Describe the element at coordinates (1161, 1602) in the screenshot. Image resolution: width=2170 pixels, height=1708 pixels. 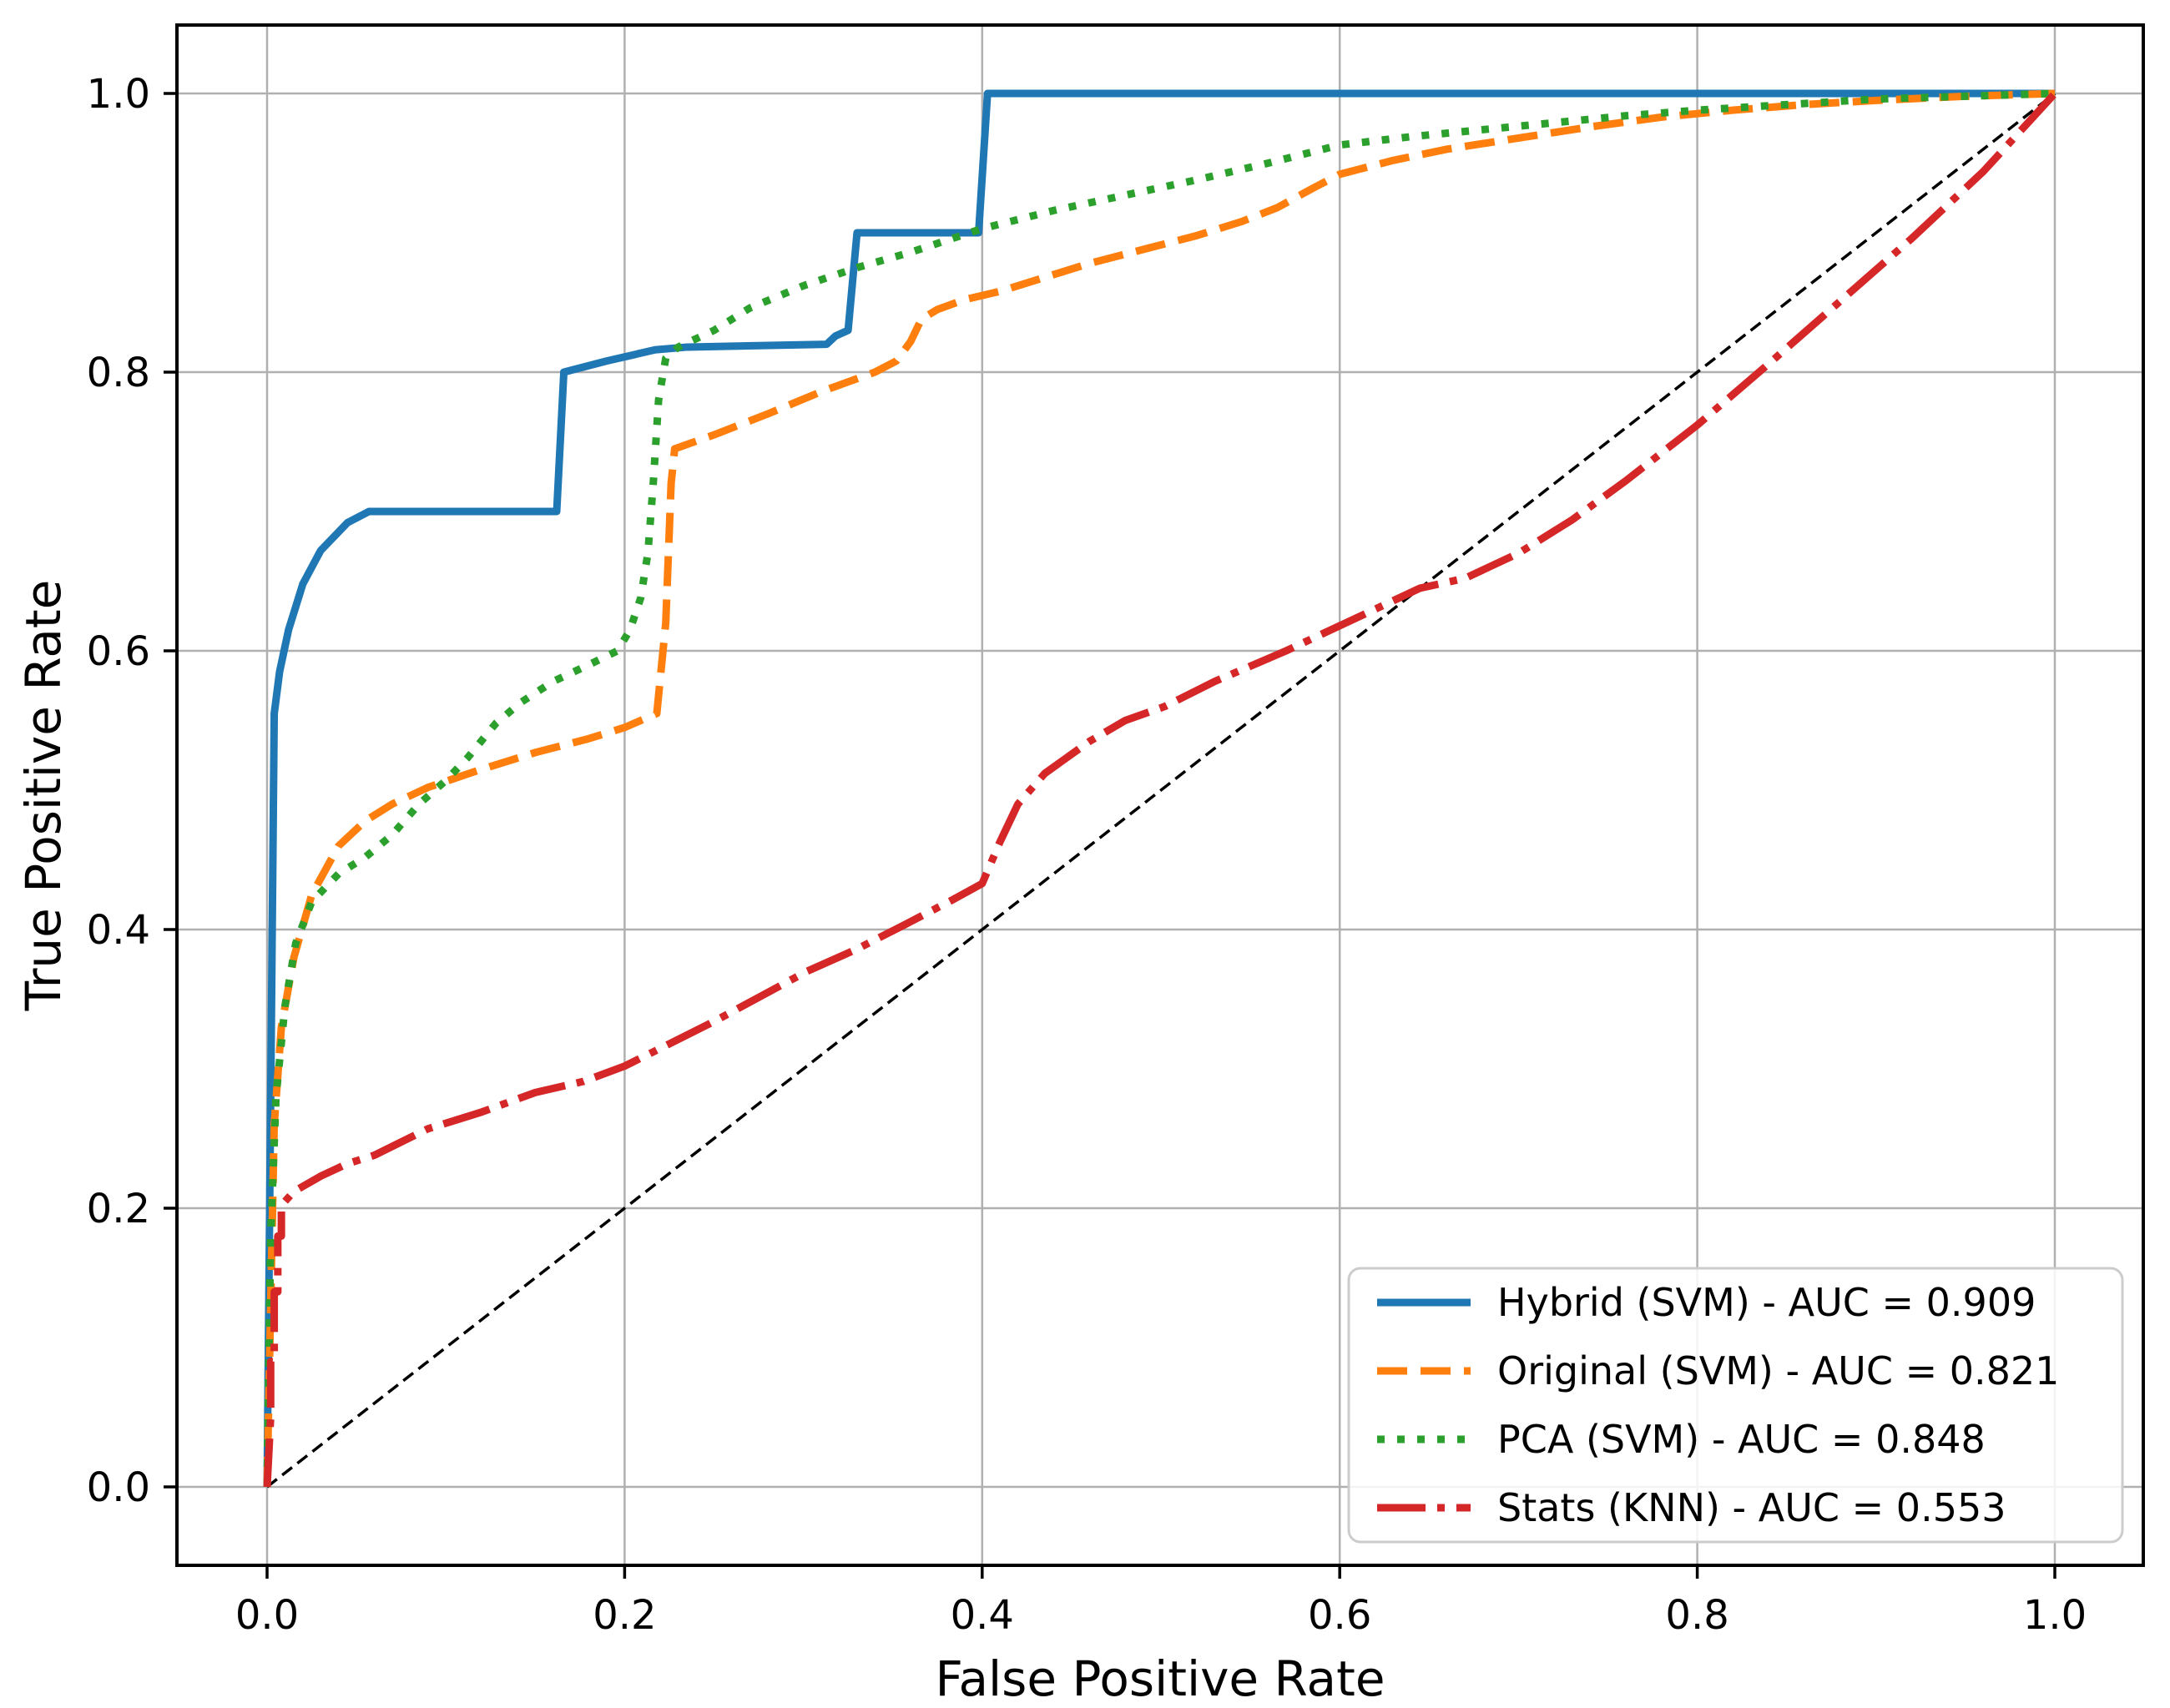
I see `x-axis-ticks: 0.0 0.2 0.4 0.6 0.8 1.0` at that location.